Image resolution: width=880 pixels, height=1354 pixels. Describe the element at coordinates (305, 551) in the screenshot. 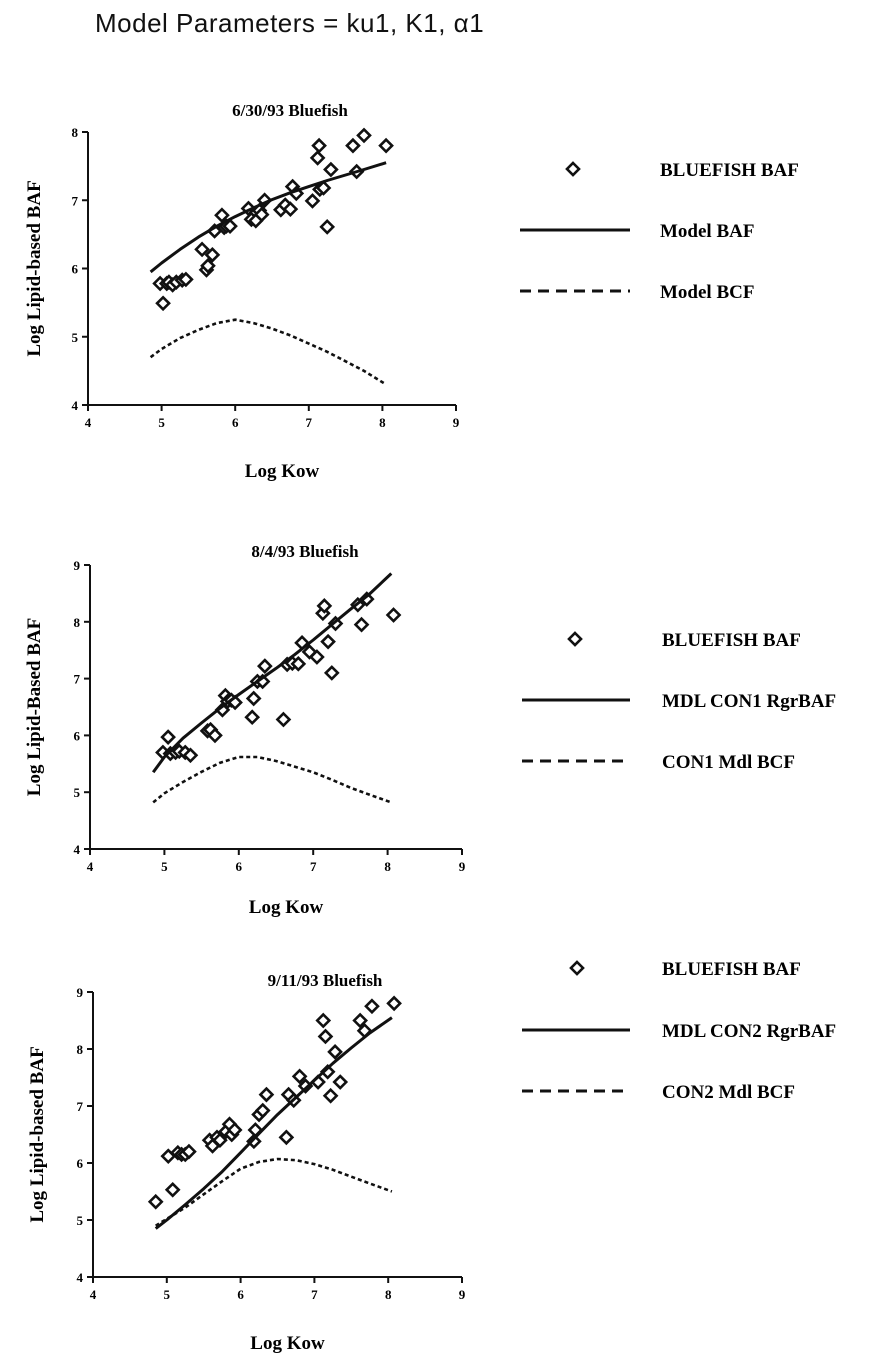

I see `chart-title: 8/4/93 Bluefish` at that location.